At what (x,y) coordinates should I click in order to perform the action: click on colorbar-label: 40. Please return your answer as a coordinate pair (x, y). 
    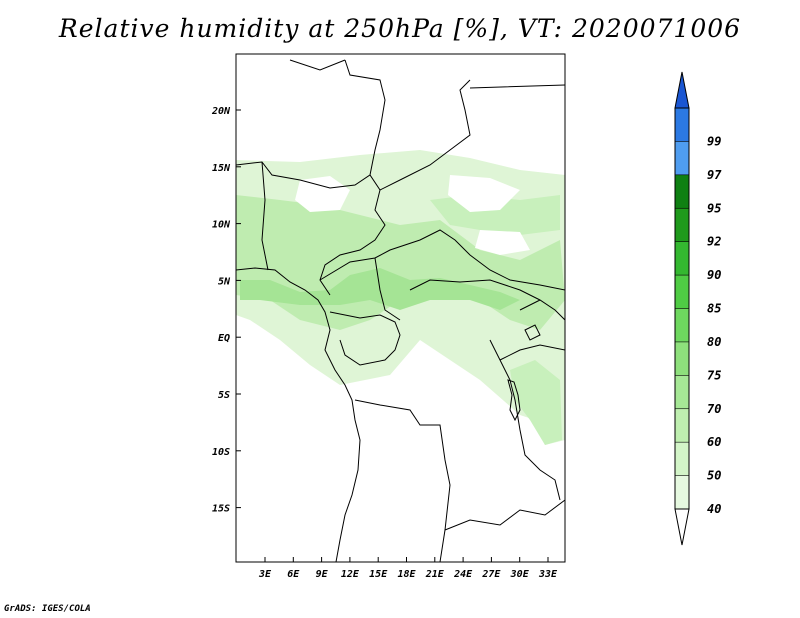
    Looking at the image, I should click on (714, 509).